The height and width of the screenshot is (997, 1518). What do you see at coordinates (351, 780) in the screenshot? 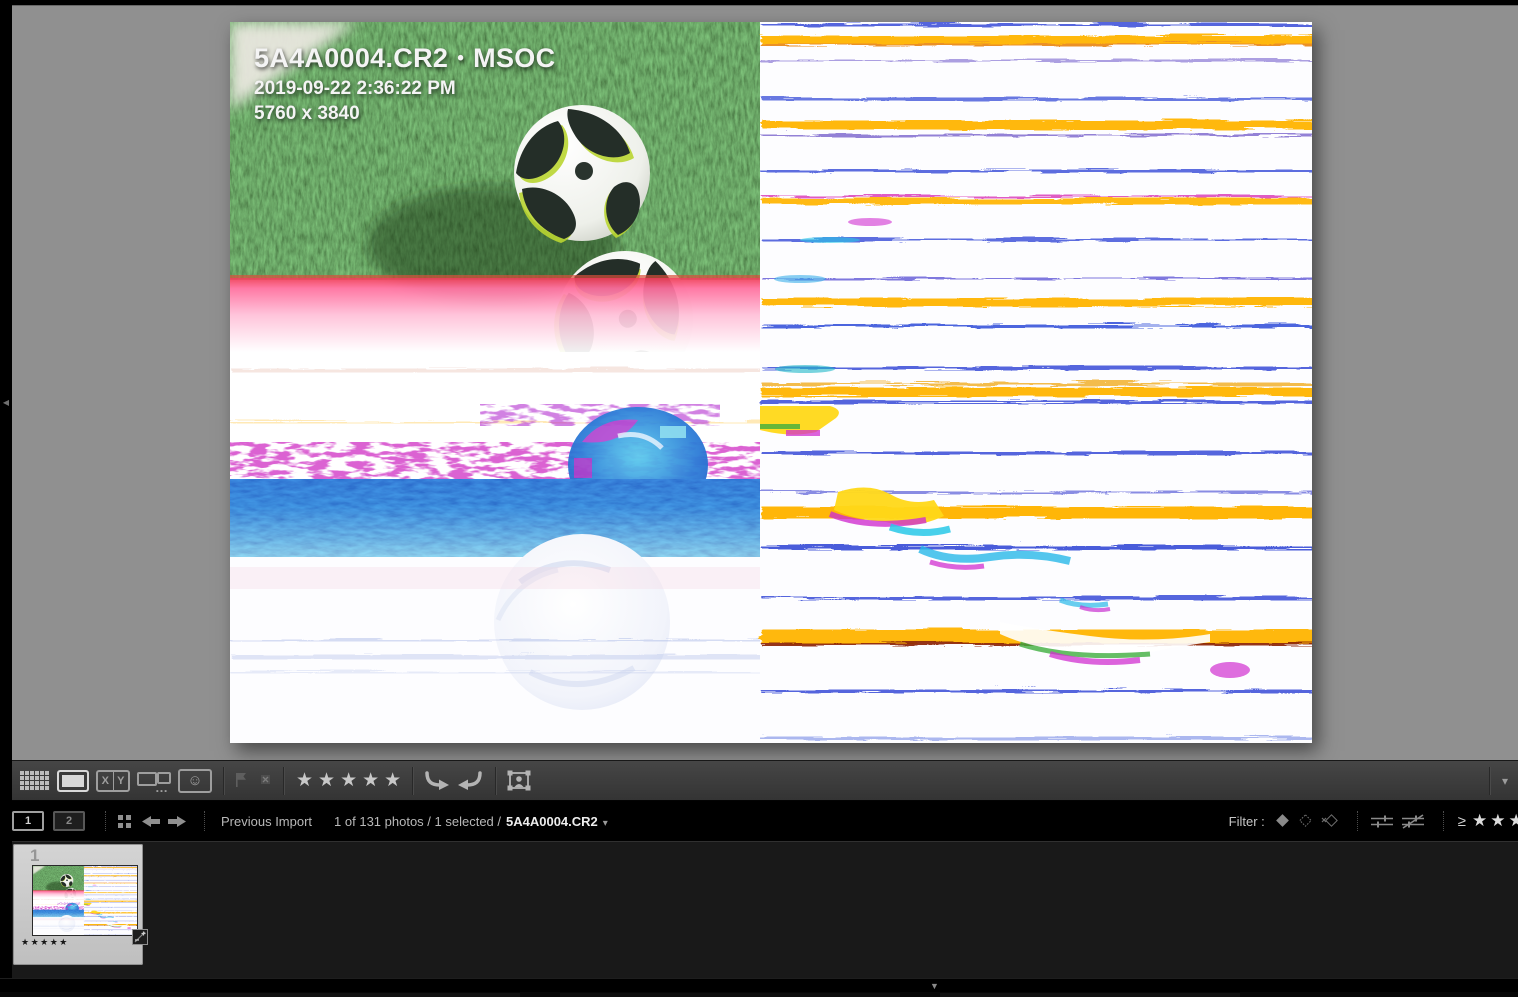
I see `toolbar-rating-stars: ★★★★★` at bounding box center [351, 780].